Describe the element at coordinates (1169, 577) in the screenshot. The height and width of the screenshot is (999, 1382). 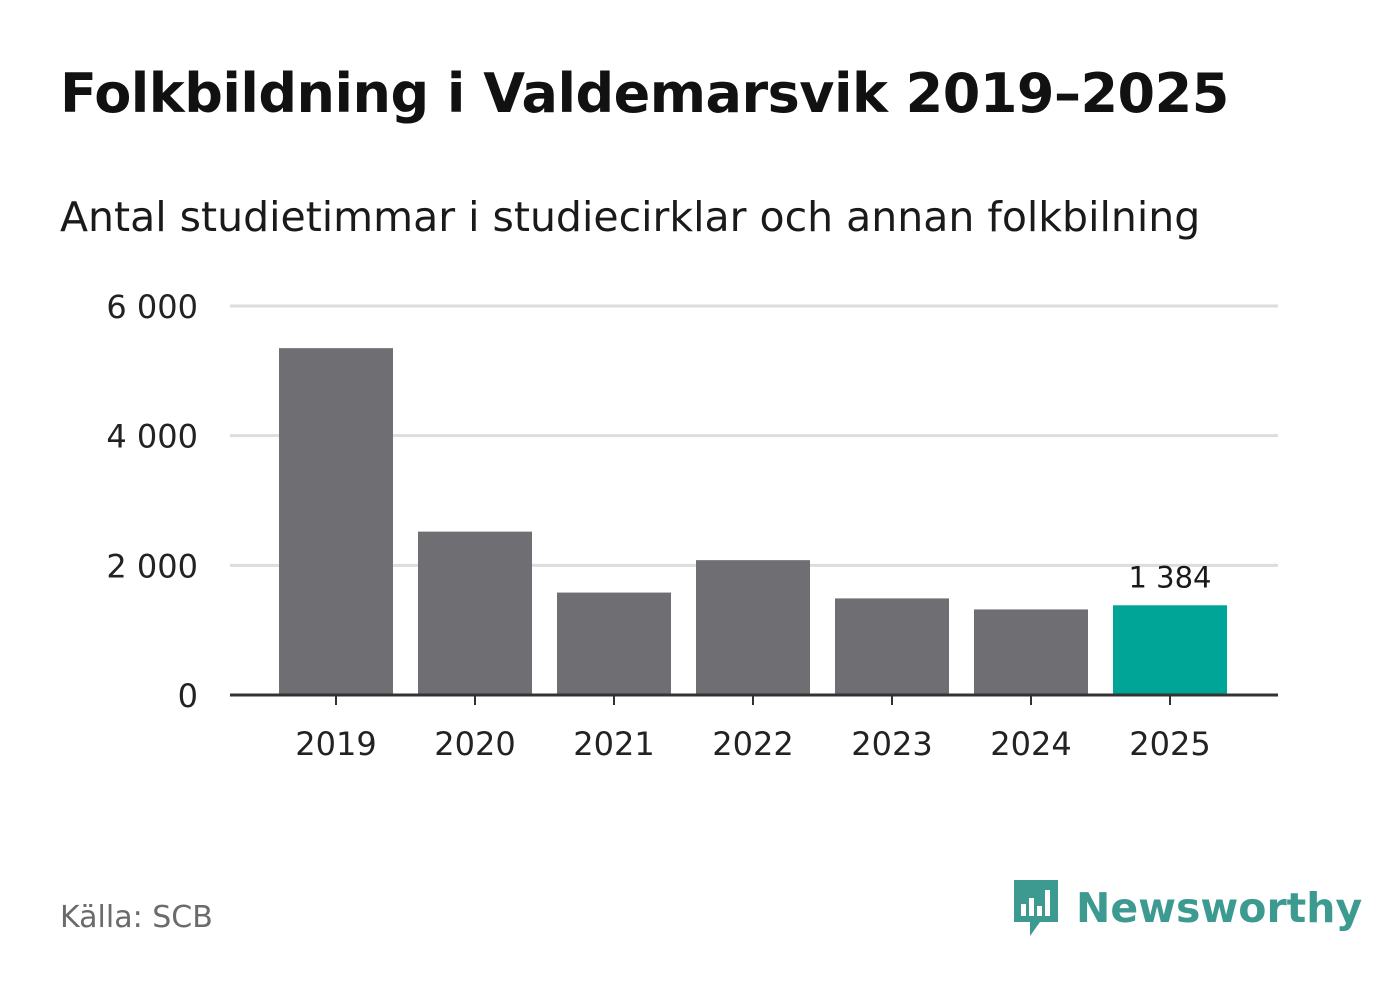
I see `data-label: 1 384` at that location.